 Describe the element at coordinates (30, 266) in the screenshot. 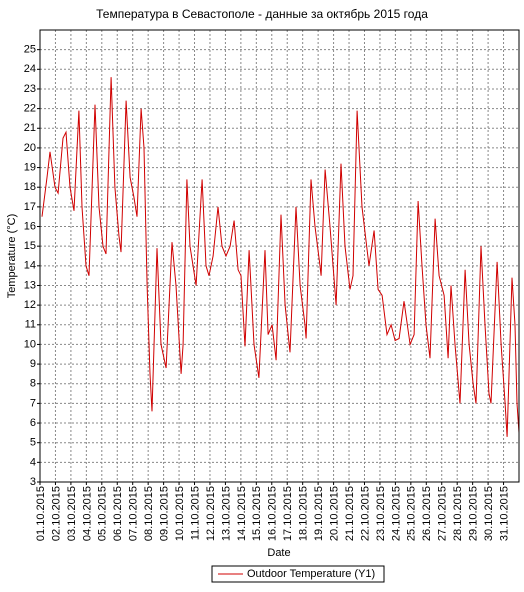

I see `y-tick-label: 14` at that location.